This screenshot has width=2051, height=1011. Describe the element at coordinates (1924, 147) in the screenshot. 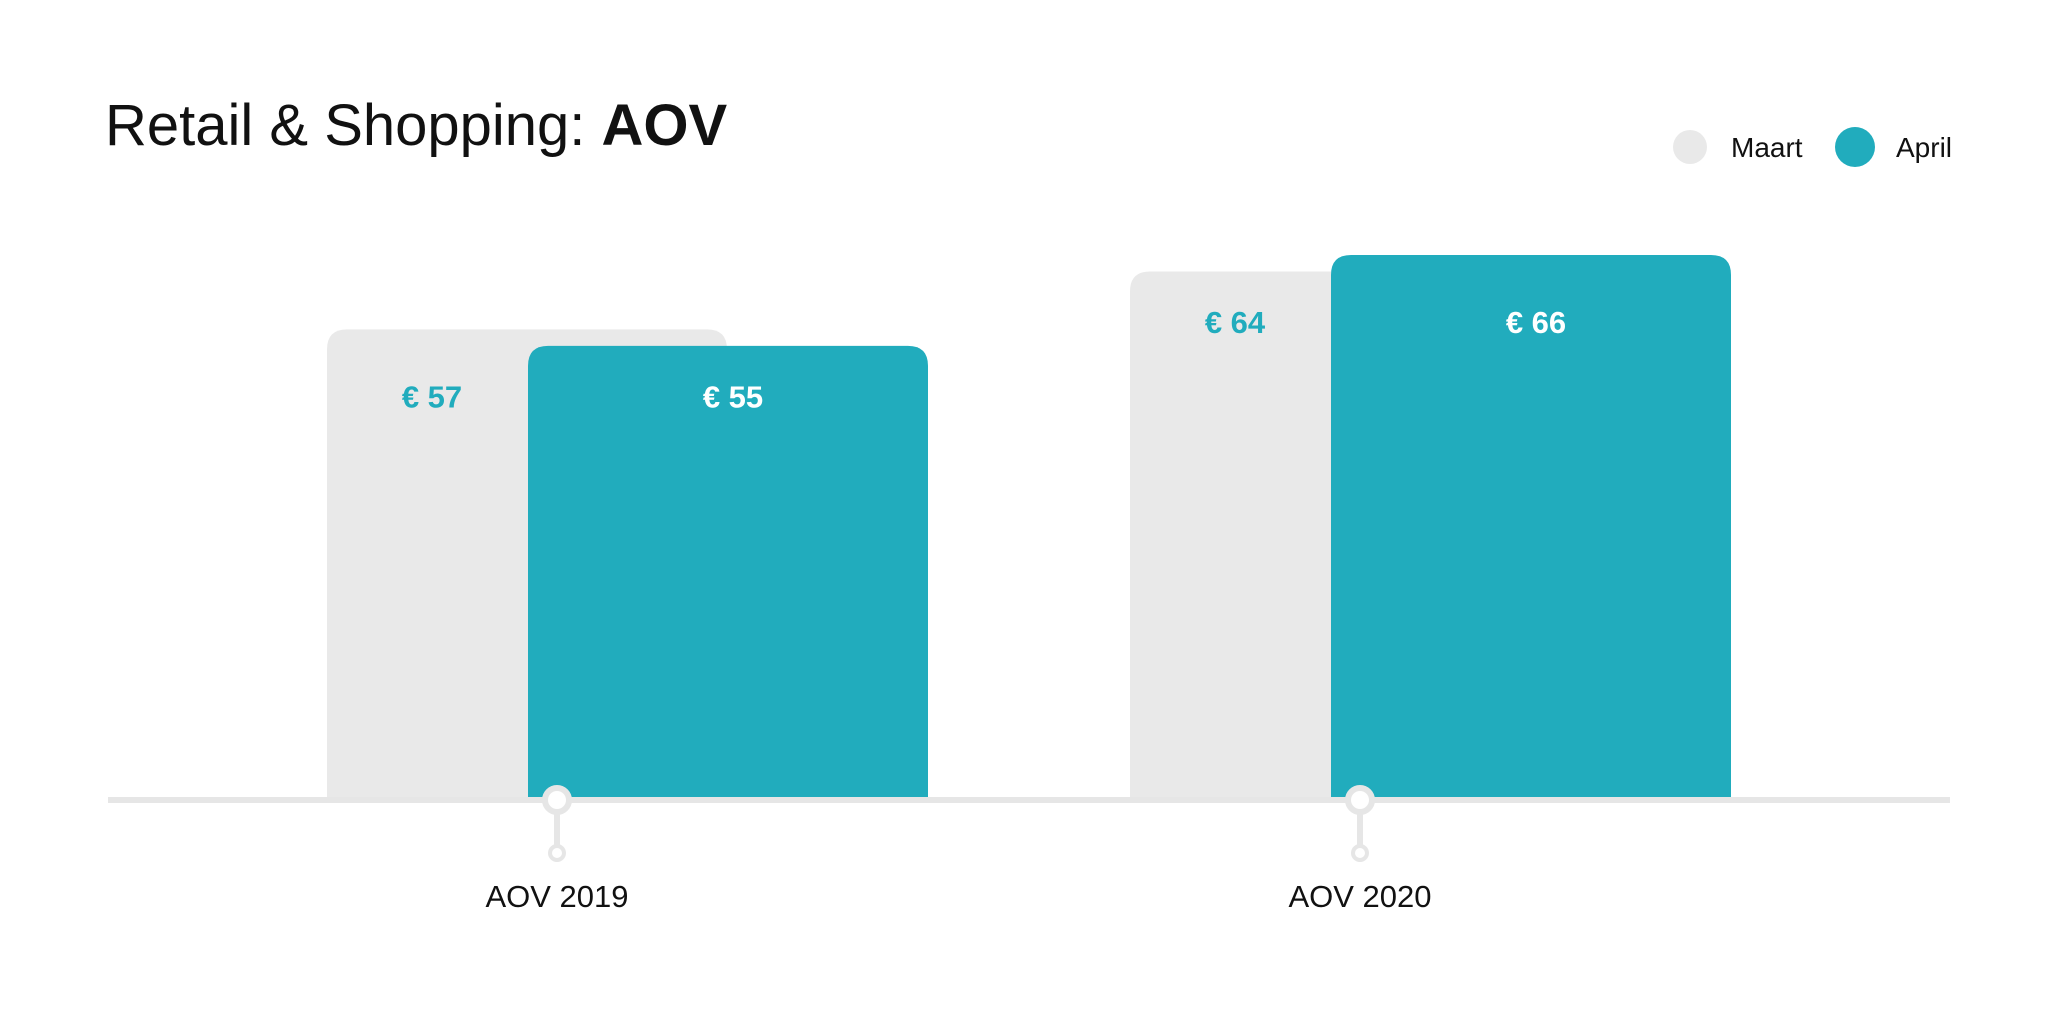

I see `legend-label-april: April` at that location.